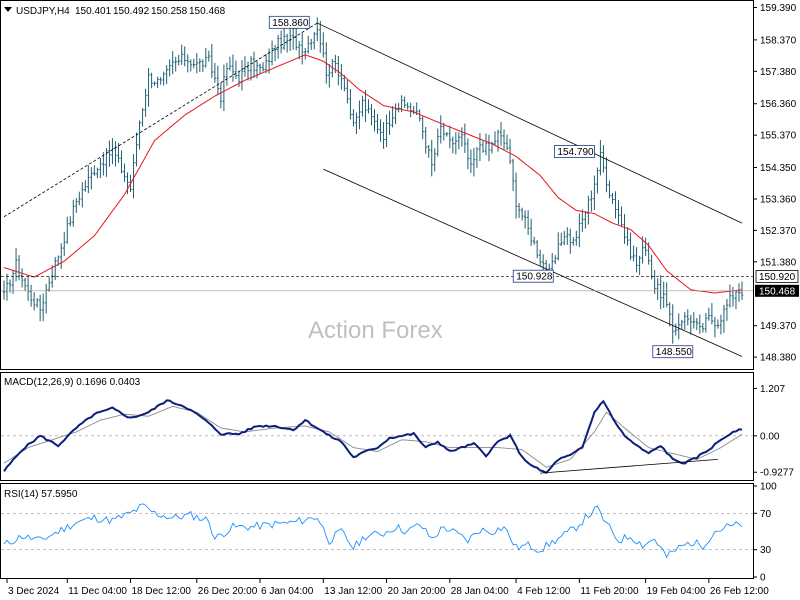 The height and width of the screenshot is (600, 800). What do you see at coordinates (353, 591) in the screenshot?
I see `time-tick-label: 13 Jan 12:00` at bounding box center [353, 591].